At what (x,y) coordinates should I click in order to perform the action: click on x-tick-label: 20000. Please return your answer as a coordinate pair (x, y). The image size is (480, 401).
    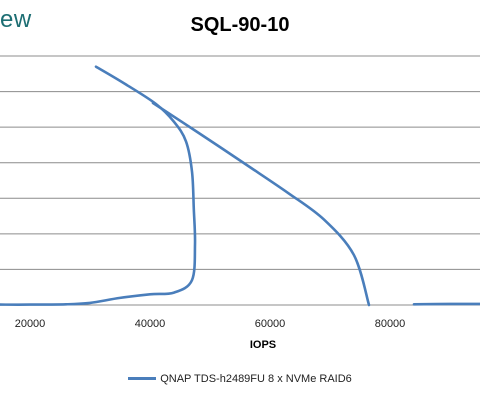
    Looking at the image, I should click on (30, 324).